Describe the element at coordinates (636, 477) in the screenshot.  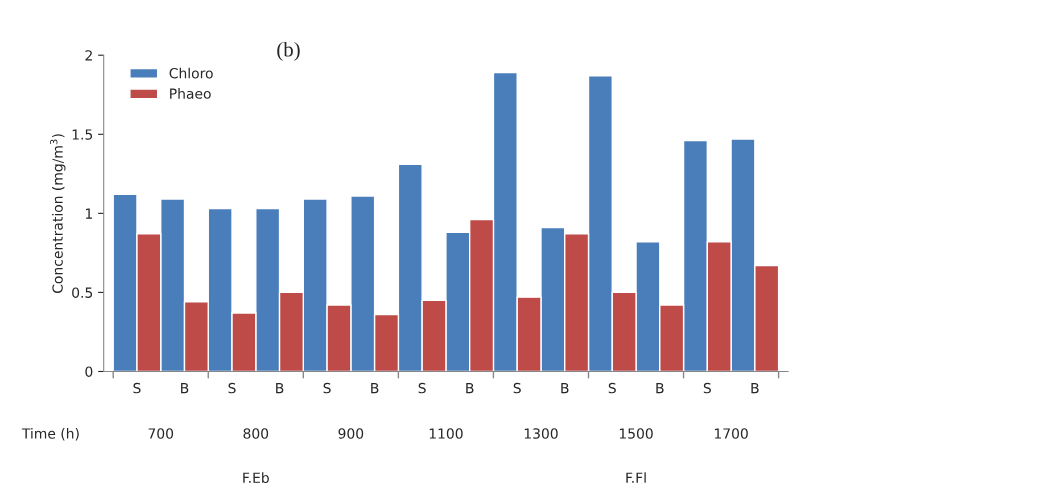
I see `text: F.Fl` at that location.